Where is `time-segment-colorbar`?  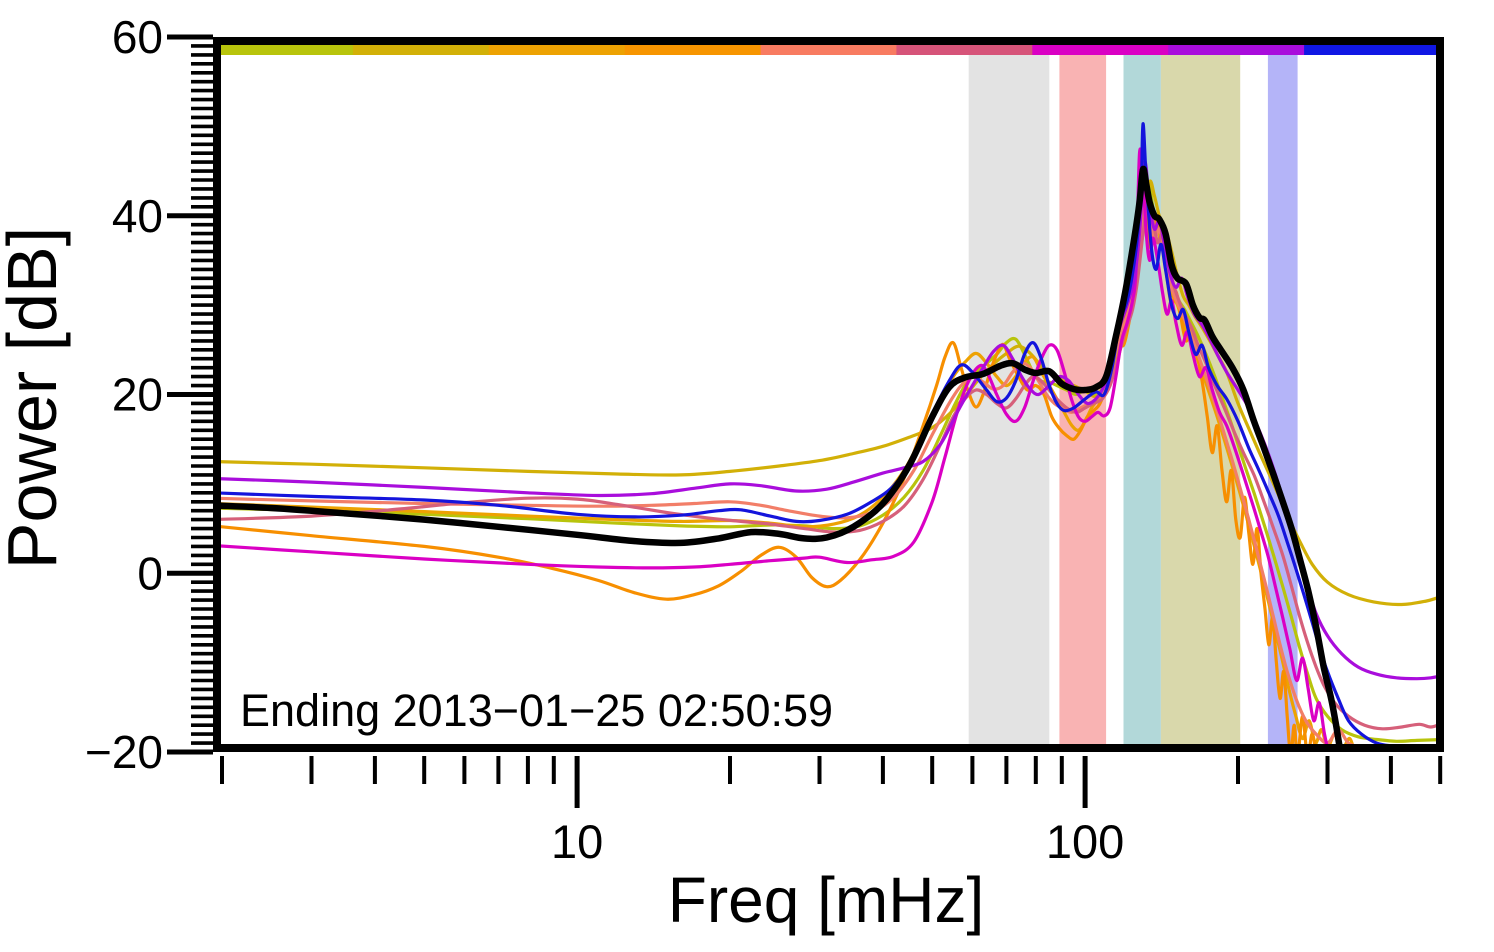
time-segment-colorbar is located at coordinates (829, 49).